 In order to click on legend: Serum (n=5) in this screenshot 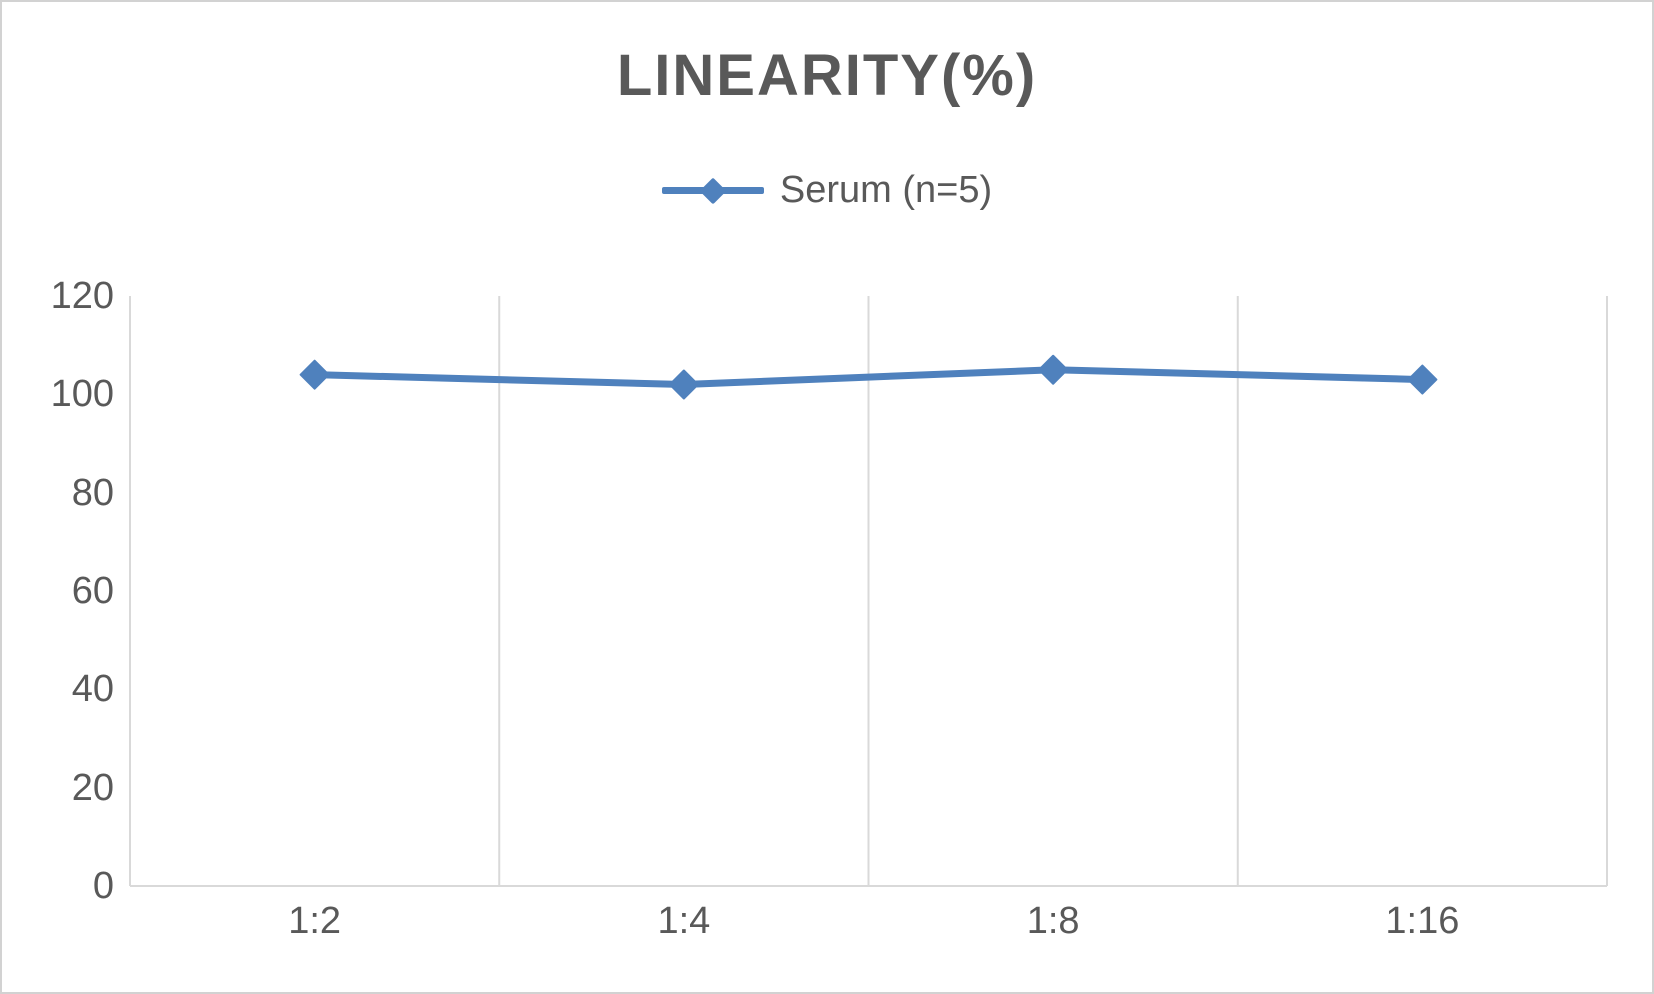, I will do `click(827, 190)`.